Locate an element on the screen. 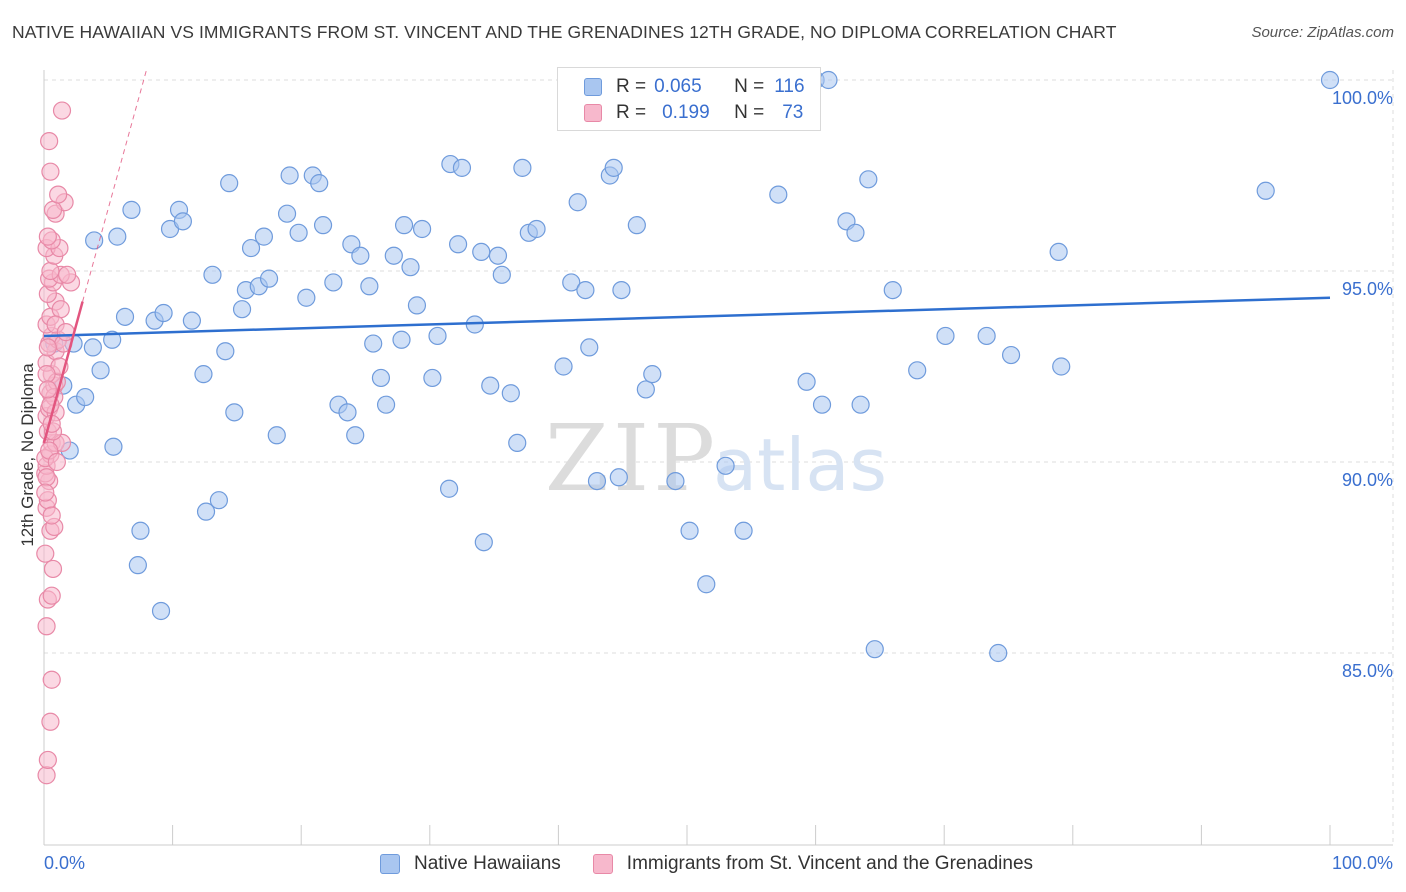  y-axis-label: 12th Grade, No Diploma is located at coordinates (27, 455).